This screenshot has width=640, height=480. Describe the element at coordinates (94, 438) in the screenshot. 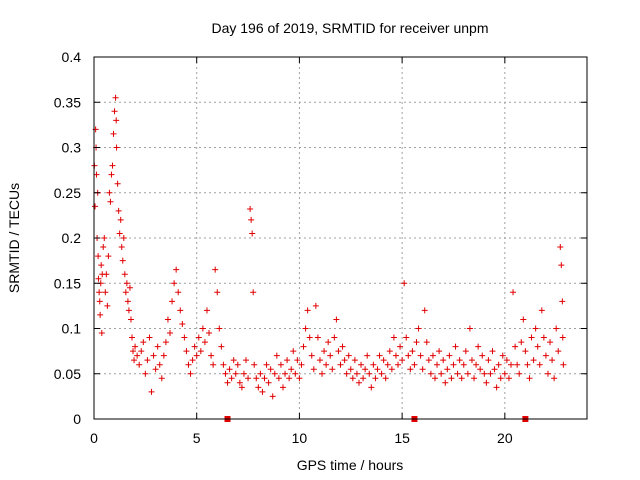

I see `x-tick-label: 0` at that location.